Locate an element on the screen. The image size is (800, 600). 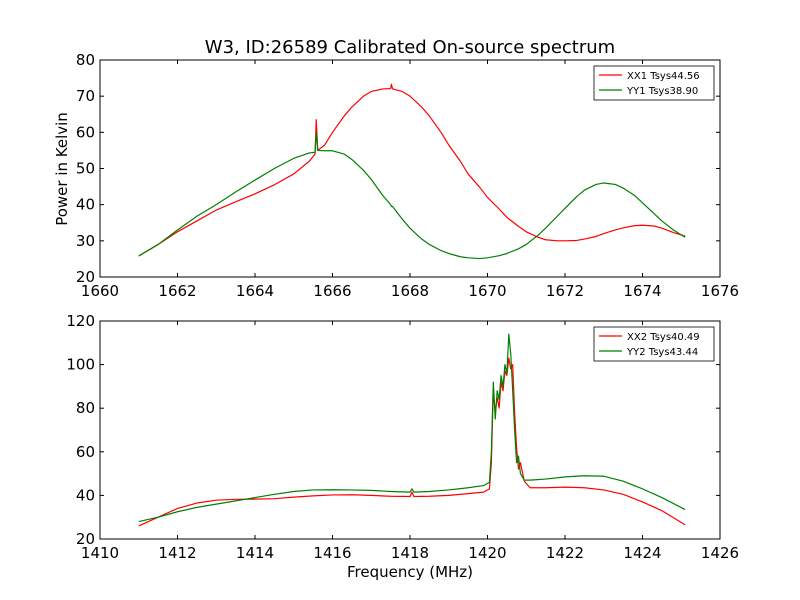
x-tick-label: 1676 is located at coordinates (720, 291).